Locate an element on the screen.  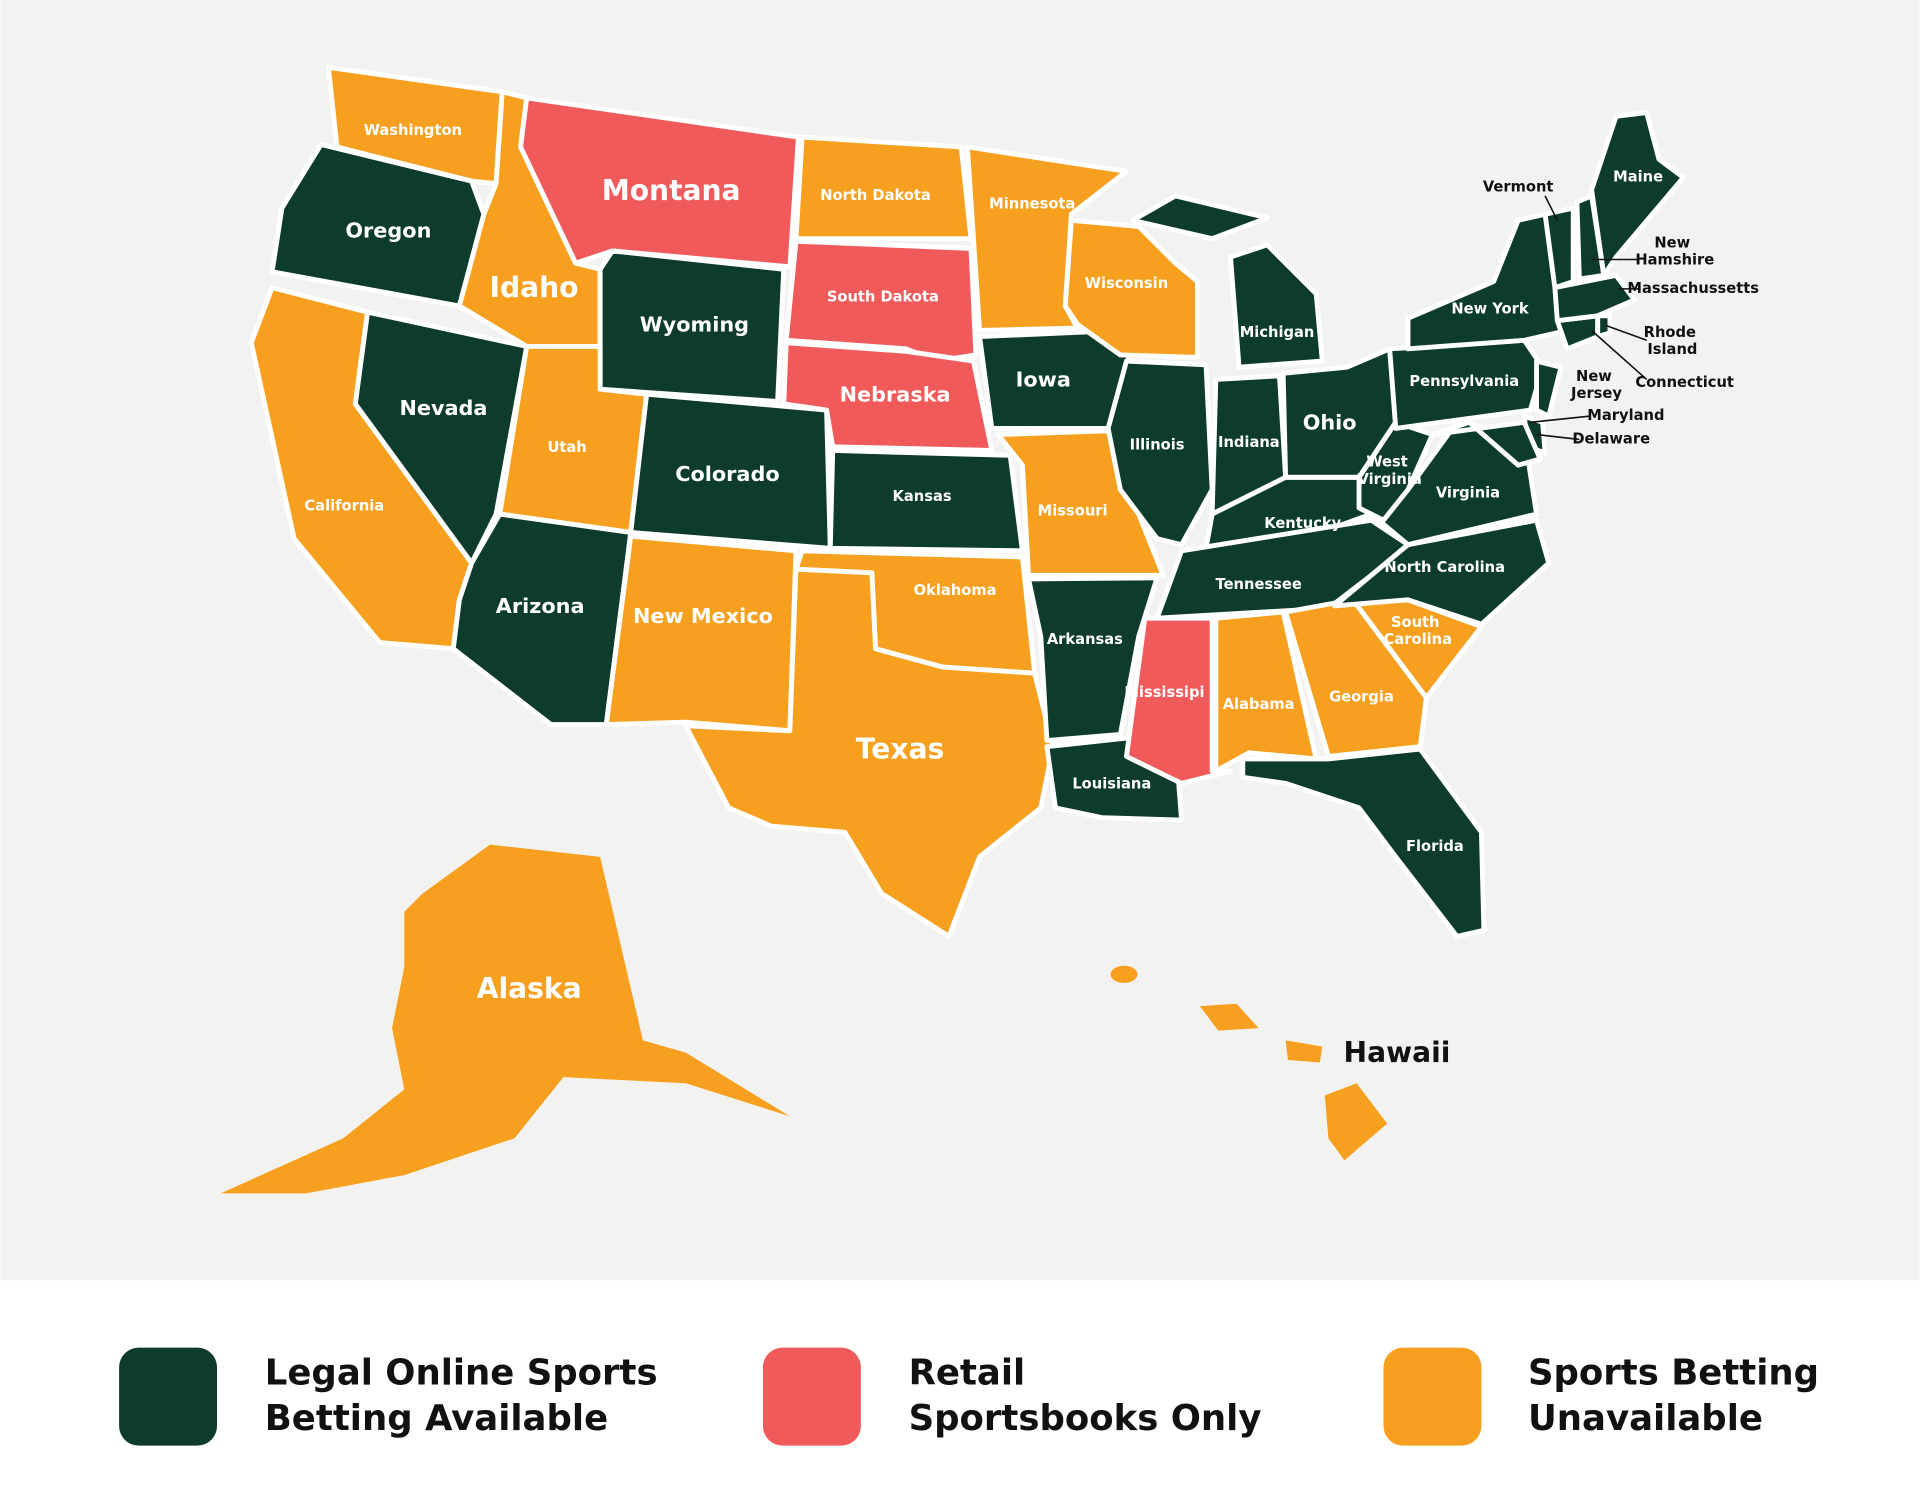
state-label: Mississipi is located at coordinates (1164, 692).